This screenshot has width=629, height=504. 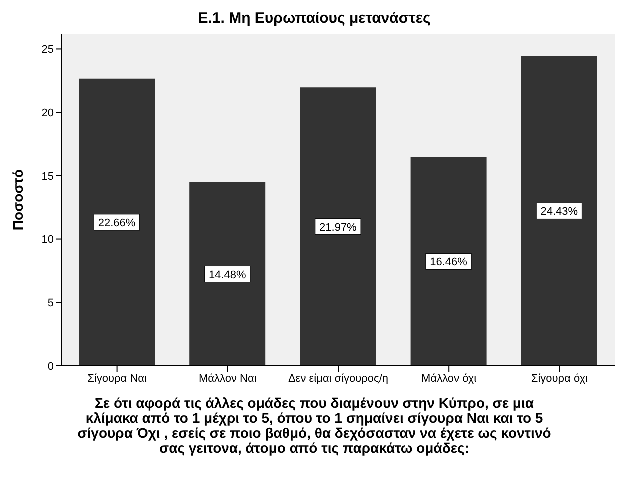 What do you see at coordinates (51, 304) in the screenshot?
I see `y-tick-label: 5` at bounding box center [51, 304].